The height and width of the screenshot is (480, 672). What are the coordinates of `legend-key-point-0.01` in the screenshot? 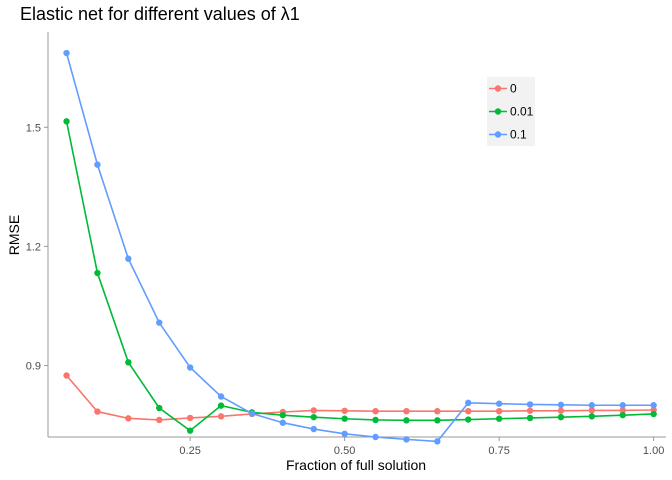 It's located at (498, 111).